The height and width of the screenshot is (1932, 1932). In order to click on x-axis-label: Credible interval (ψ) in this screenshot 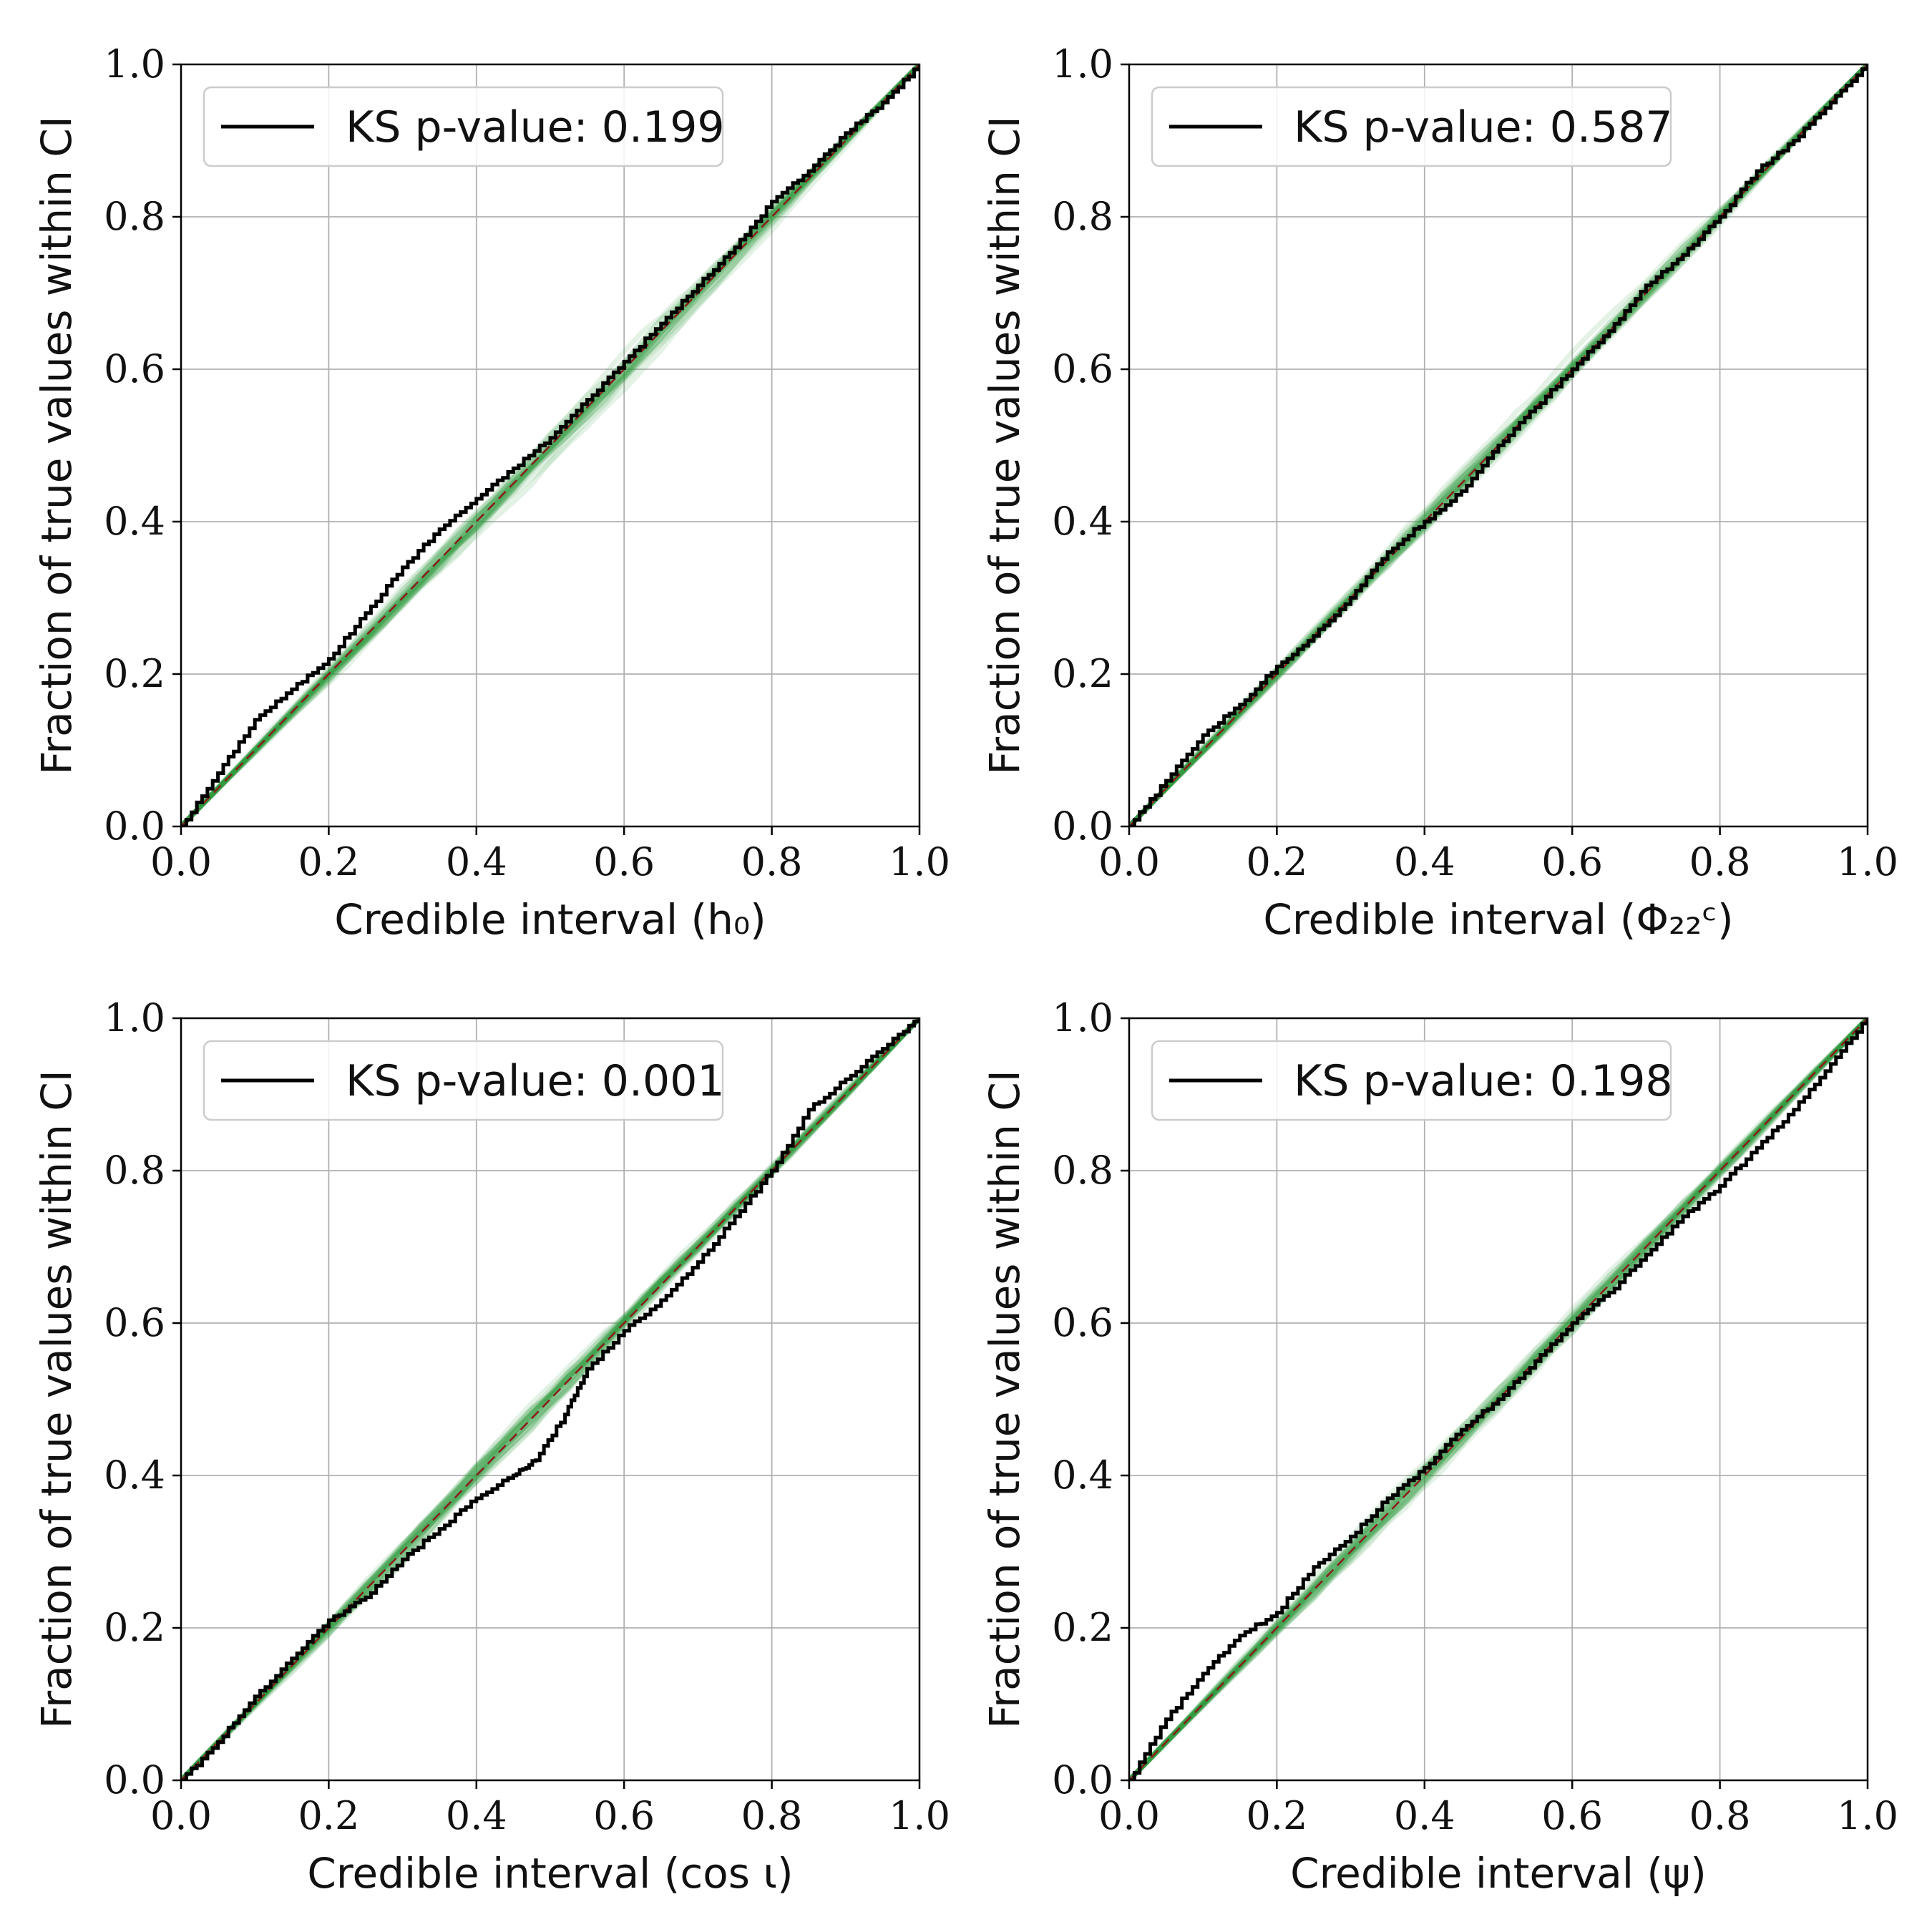, I will do `click(1498, 1873)`.